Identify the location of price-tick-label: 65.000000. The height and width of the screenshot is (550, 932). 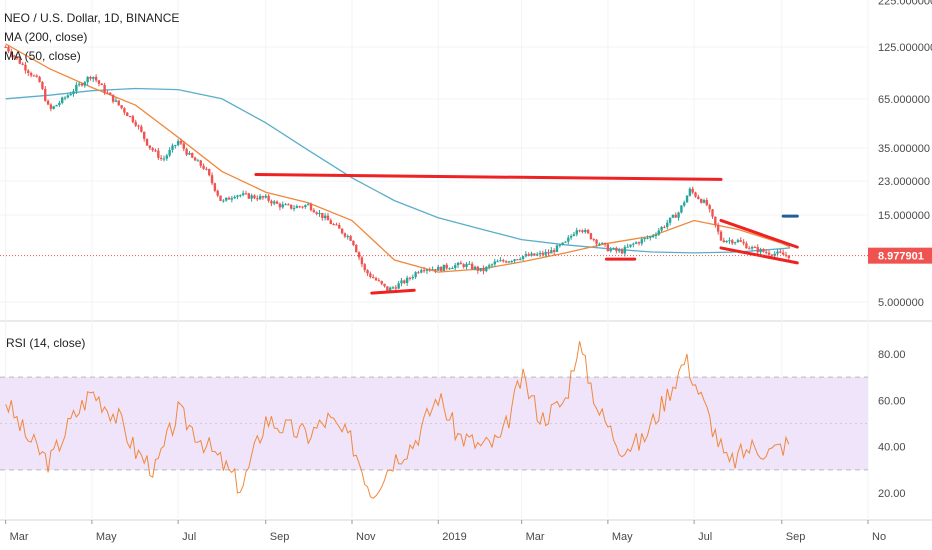
(904, 100).